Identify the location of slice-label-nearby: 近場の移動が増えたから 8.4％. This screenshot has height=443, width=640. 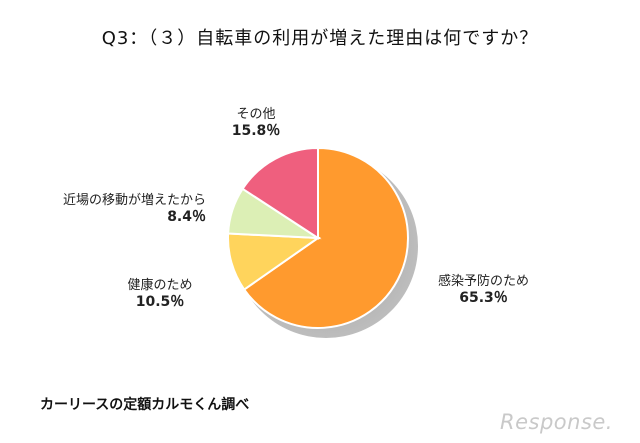
(134, 209).